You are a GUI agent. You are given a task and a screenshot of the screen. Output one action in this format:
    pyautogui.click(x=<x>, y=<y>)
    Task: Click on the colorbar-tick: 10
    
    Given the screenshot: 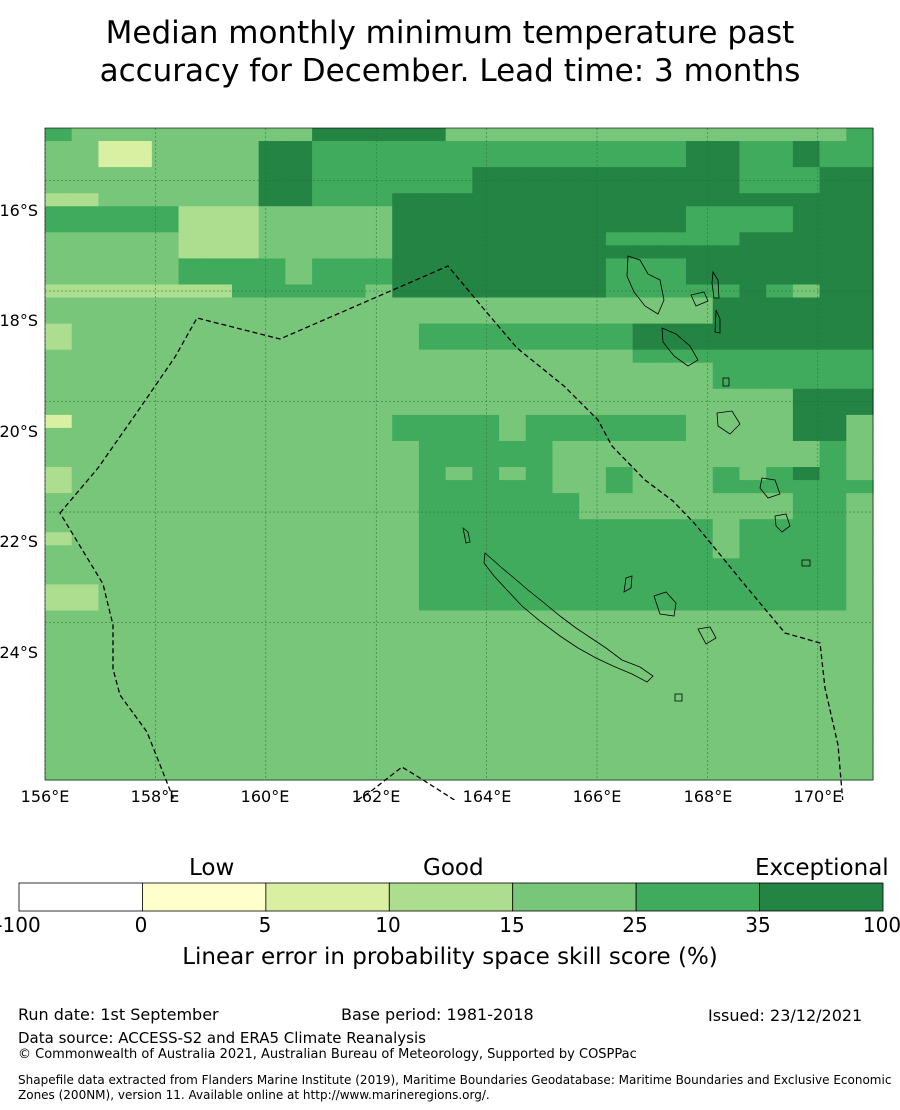 What is the action you would take?
    pyautogui.click(x=388, y=925)
    